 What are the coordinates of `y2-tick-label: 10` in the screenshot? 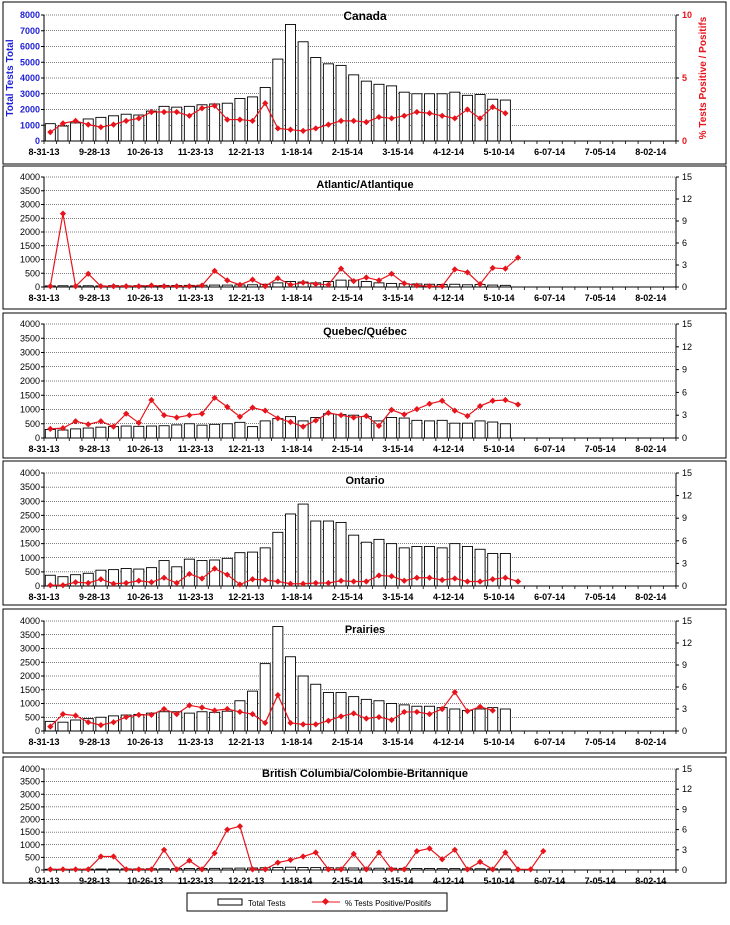 It's located at (687, 15).